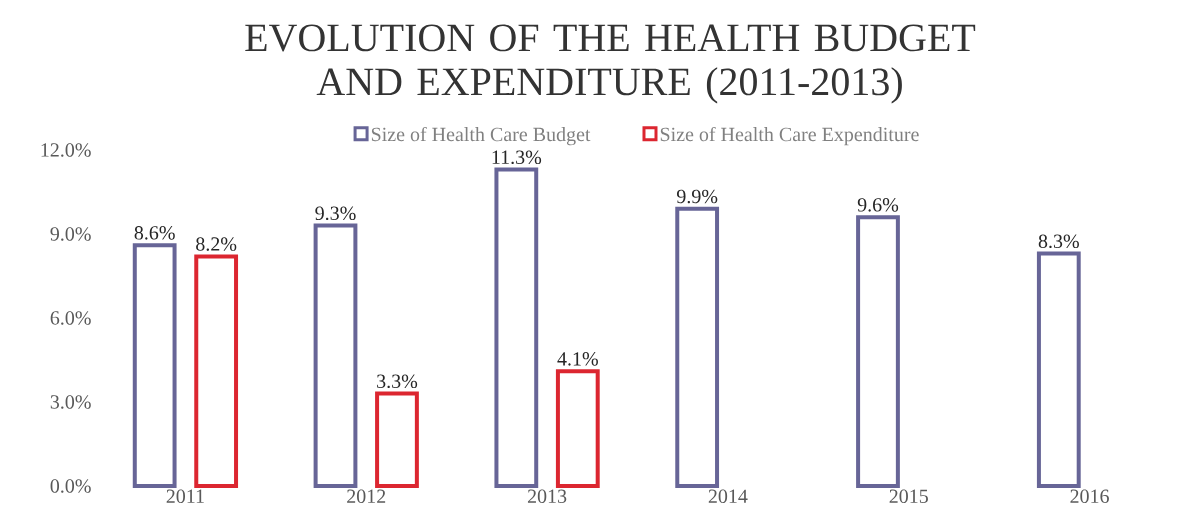  Describe the element at coordinates (1089, 496) in the screenshot. I see `x-tick-label: 2016` at that location.